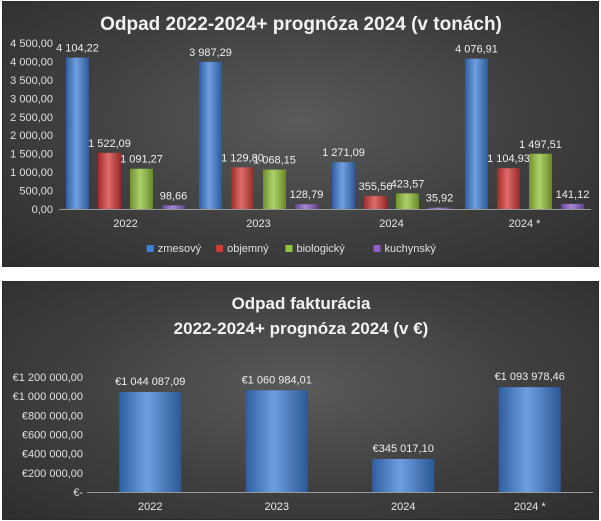 The height and width of the screenshot is (521, 601). I want to click on legend-label: zmesový, so click(180, 249).